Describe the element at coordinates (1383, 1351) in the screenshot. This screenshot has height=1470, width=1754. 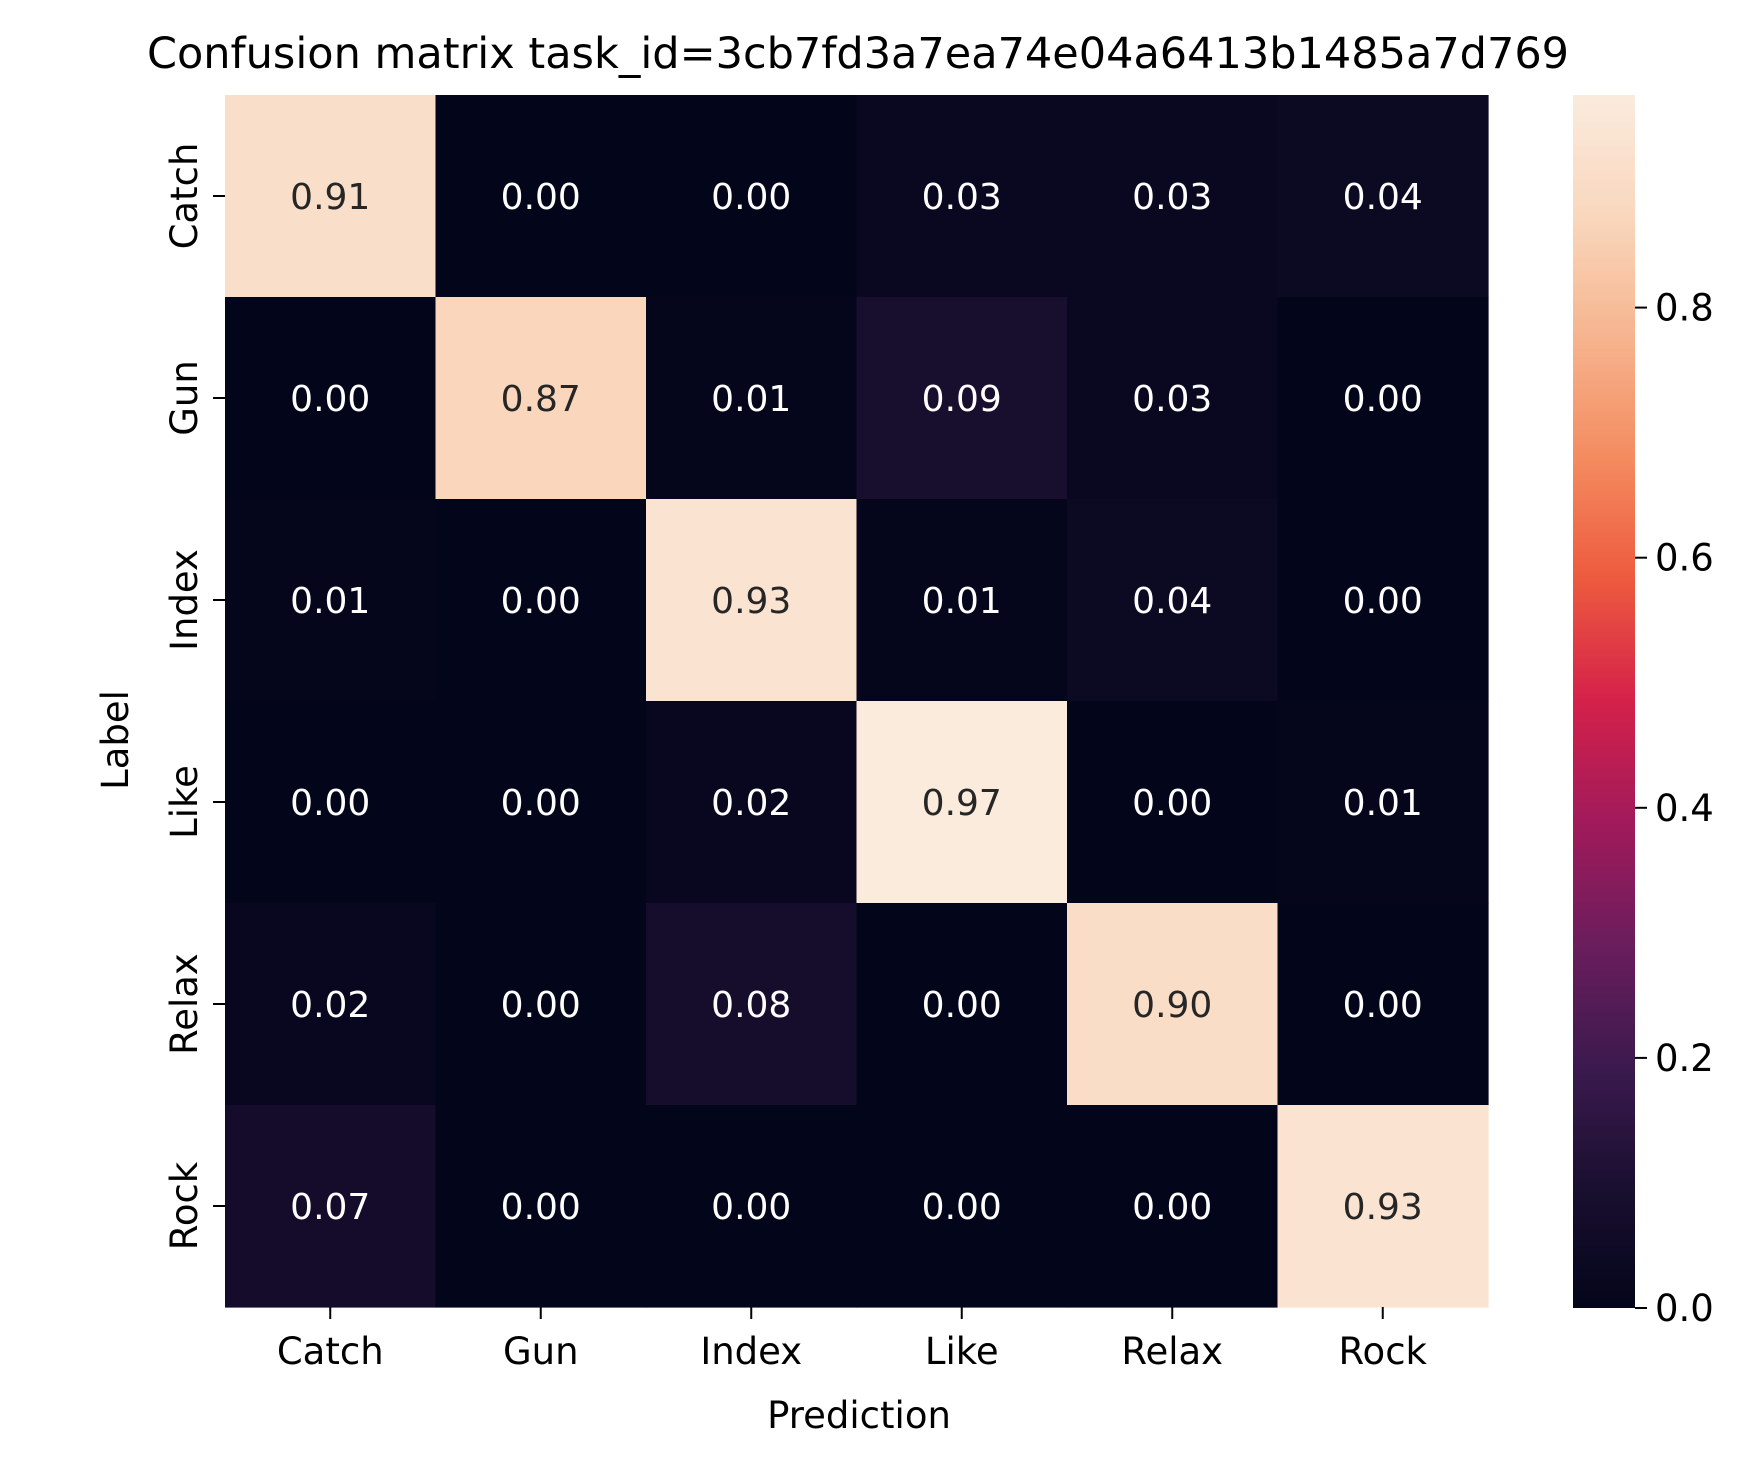
I see `x-tick-label: Rock` at that location.